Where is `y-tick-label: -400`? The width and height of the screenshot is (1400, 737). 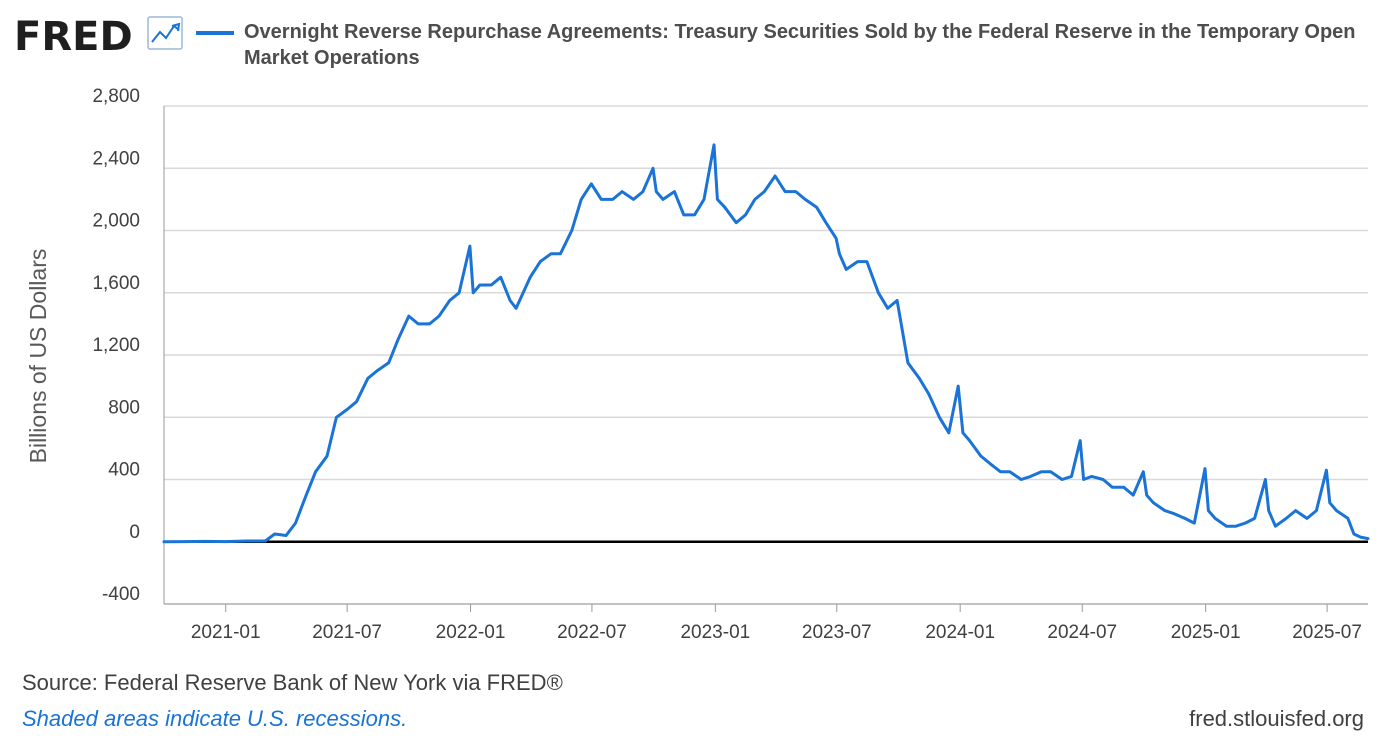 y-tick-label: -400 is located at coordinates (121, 594).